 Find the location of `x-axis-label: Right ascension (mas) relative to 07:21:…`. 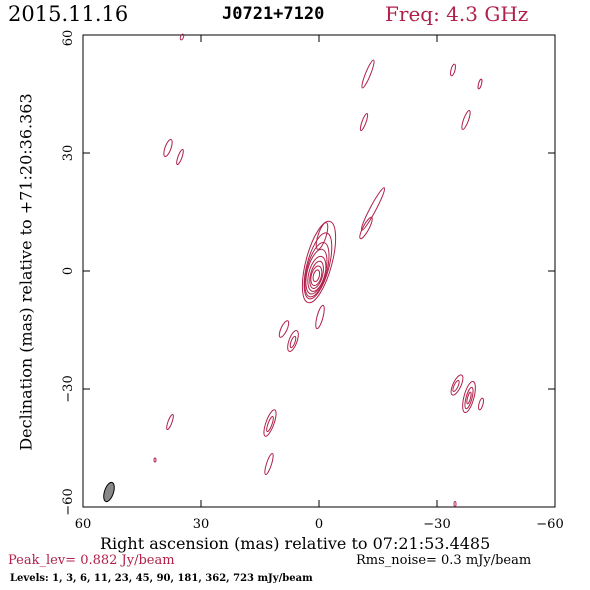

x-axis-label: Right ascension (mas) relative to 07:21:… is located at coordinates (295, 543).